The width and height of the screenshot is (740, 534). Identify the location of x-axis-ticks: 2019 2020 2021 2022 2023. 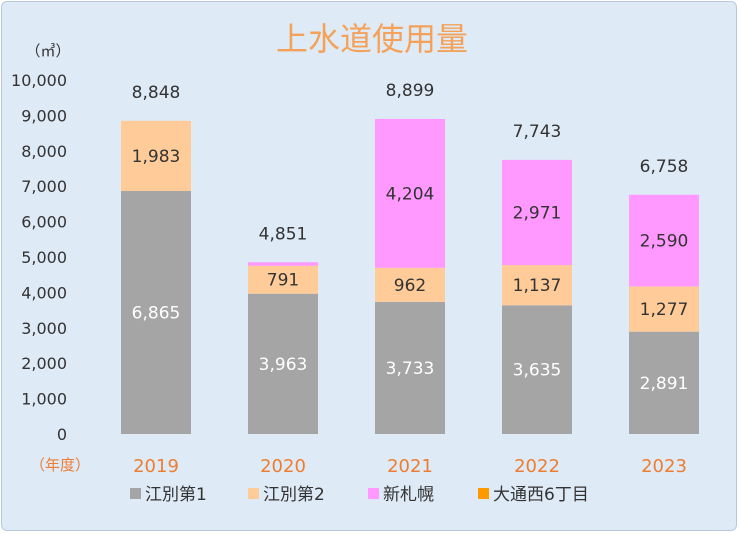
(410, 466).